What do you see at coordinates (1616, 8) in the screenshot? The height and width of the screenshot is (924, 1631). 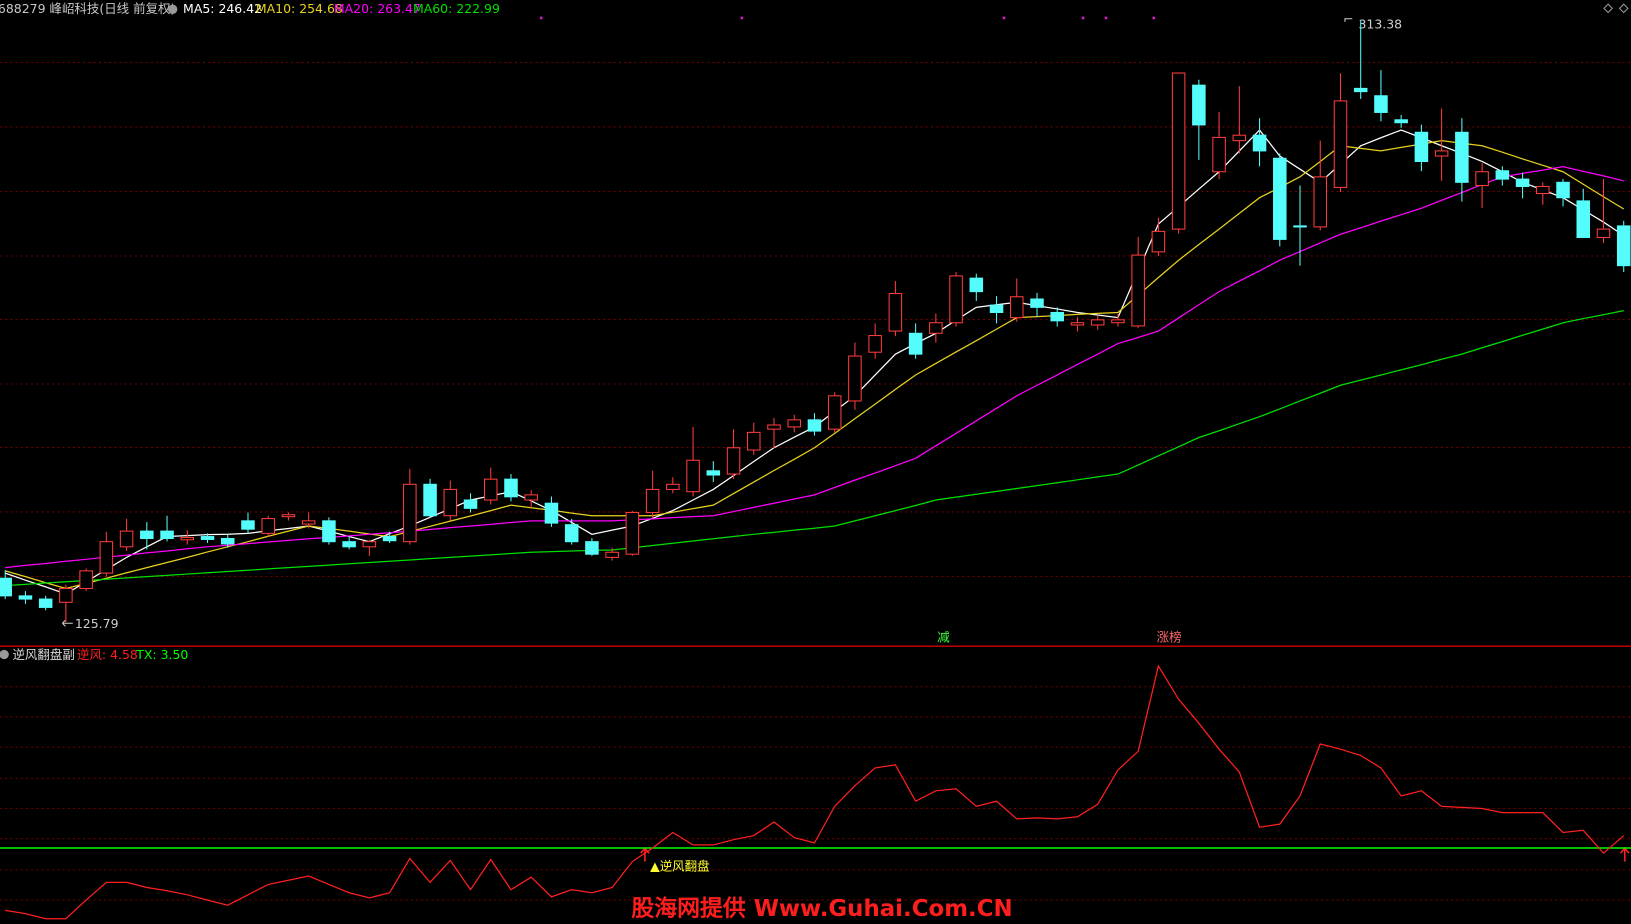 I see `window-icons` at bounding box center [1616, 8].